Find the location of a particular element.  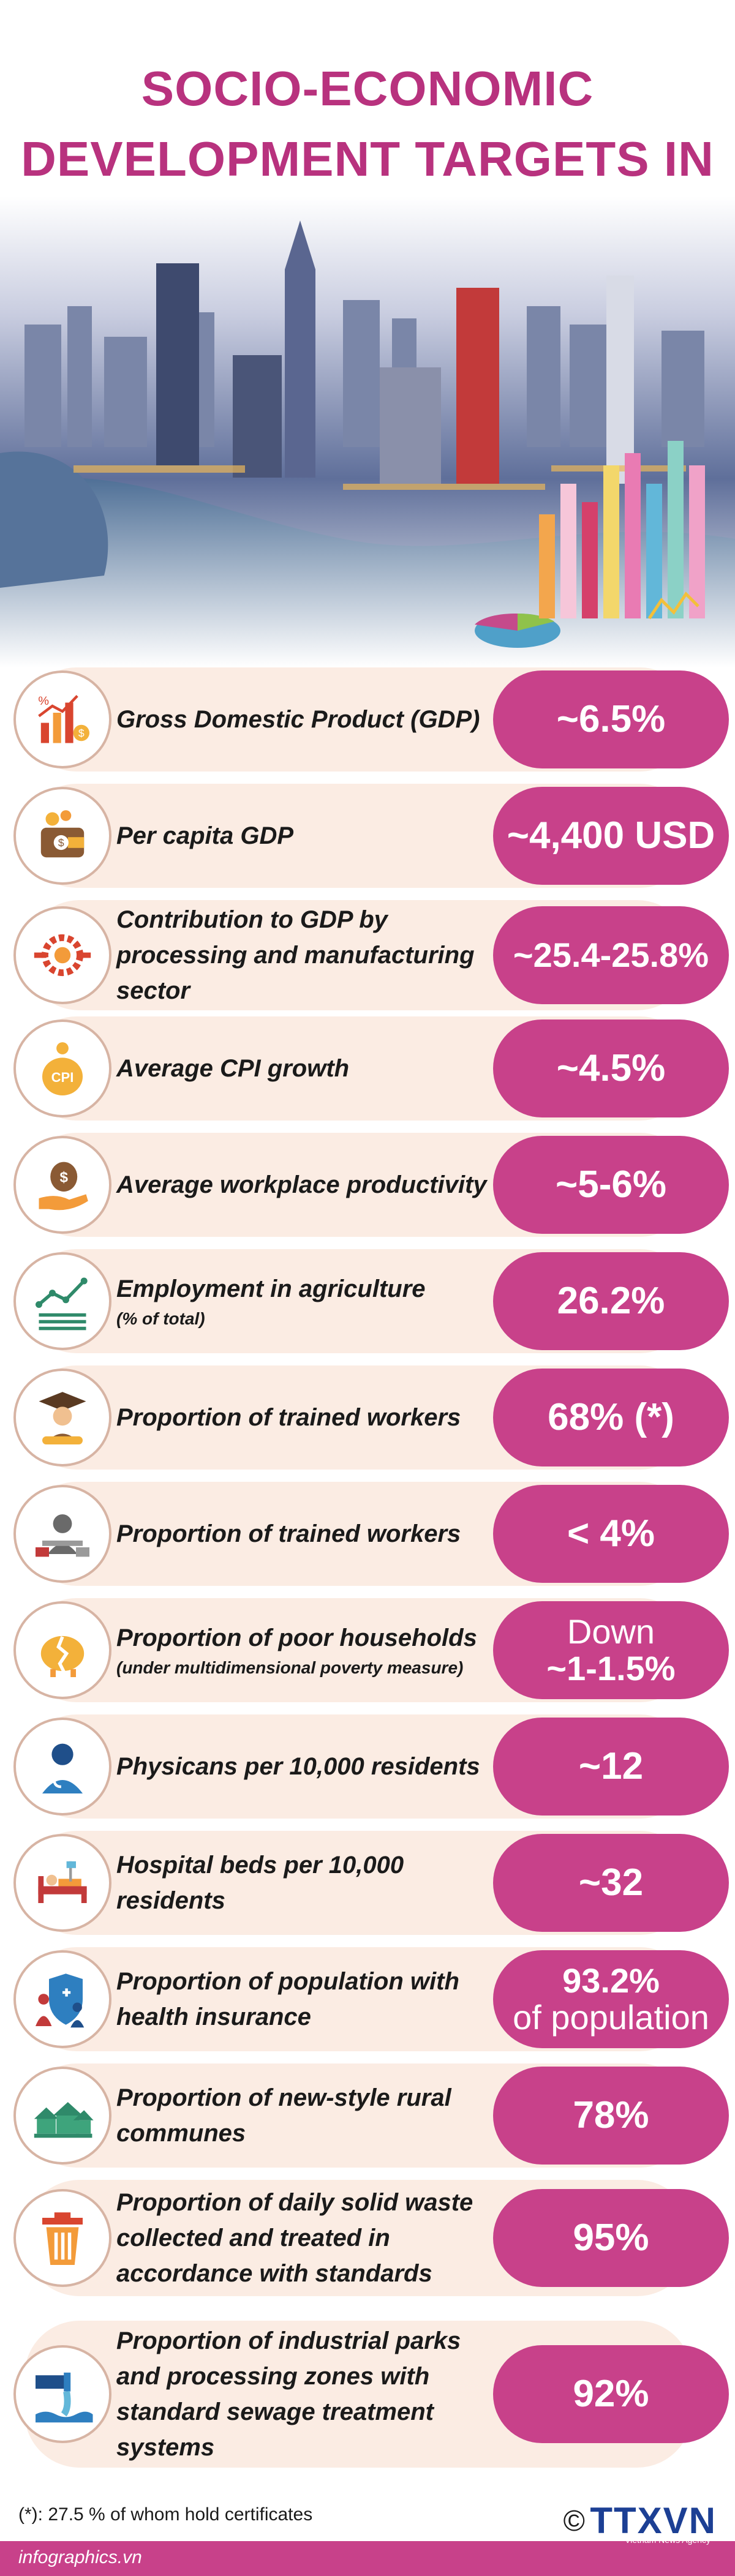

value-text: ~4,400 USD is located at coordinates (611, 835).